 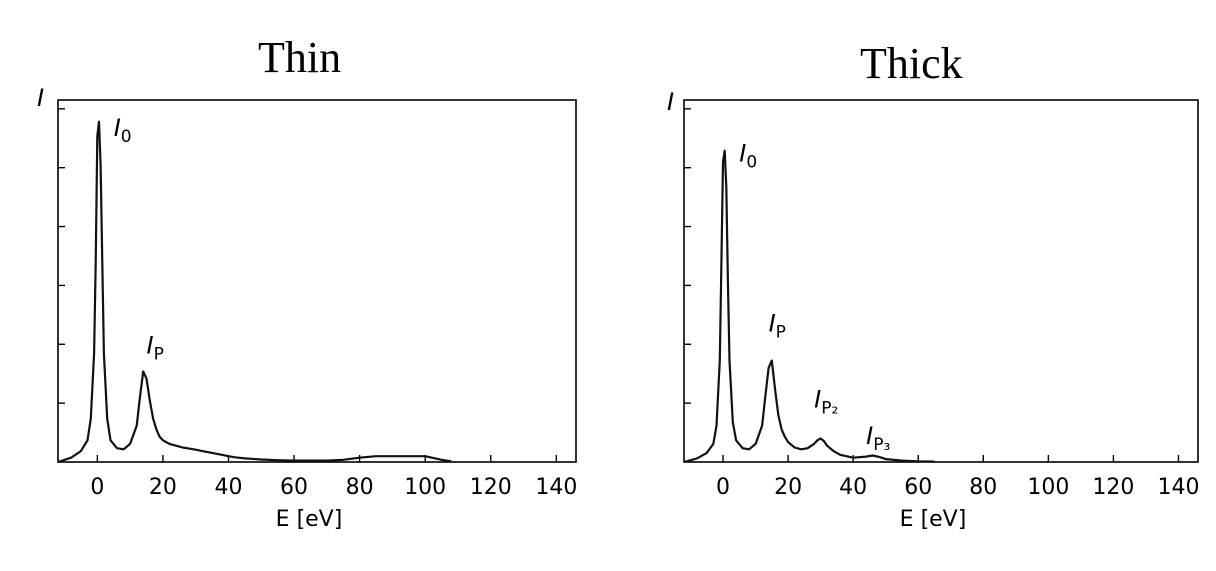 What do you see at coordinates (155, 347) in the screenshot?
I see `peak-annotation-thin: IP` at bounding box center [155, 347].